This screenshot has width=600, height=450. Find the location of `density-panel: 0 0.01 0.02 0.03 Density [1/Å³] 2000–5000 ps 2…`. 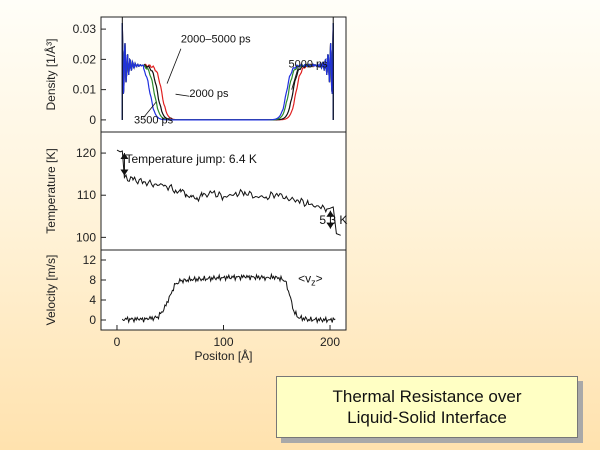

density-panel: 0 0.01 0.02 0.03 Density [1/Å³] 2000–5000 ps 2… is located at coordinates (195, 74).